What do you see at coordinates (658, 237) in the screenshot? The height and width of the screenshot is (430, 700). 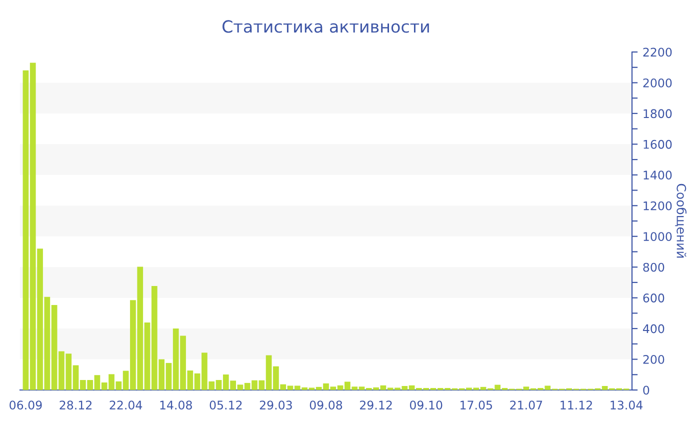 I see `y-tick-label: 1000` at bounding box center [658, 237].